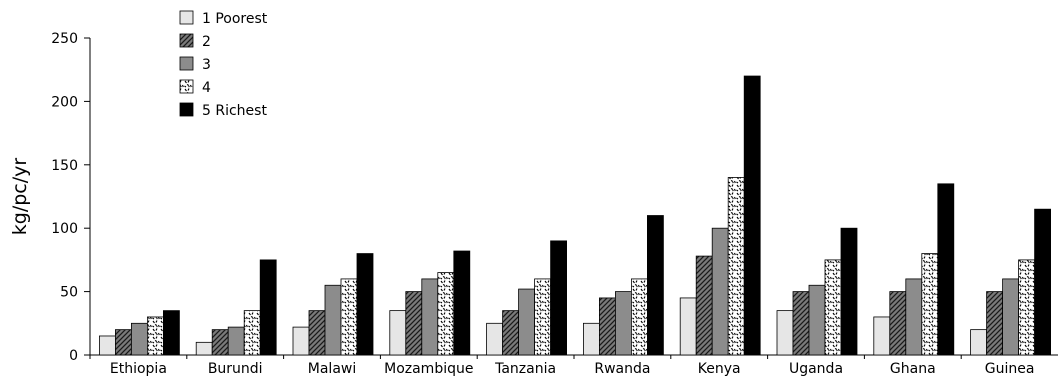  Describe the element at coordinates (525, 369) in the screenshot. I see `x-tick-label: Tanzania` at that location.